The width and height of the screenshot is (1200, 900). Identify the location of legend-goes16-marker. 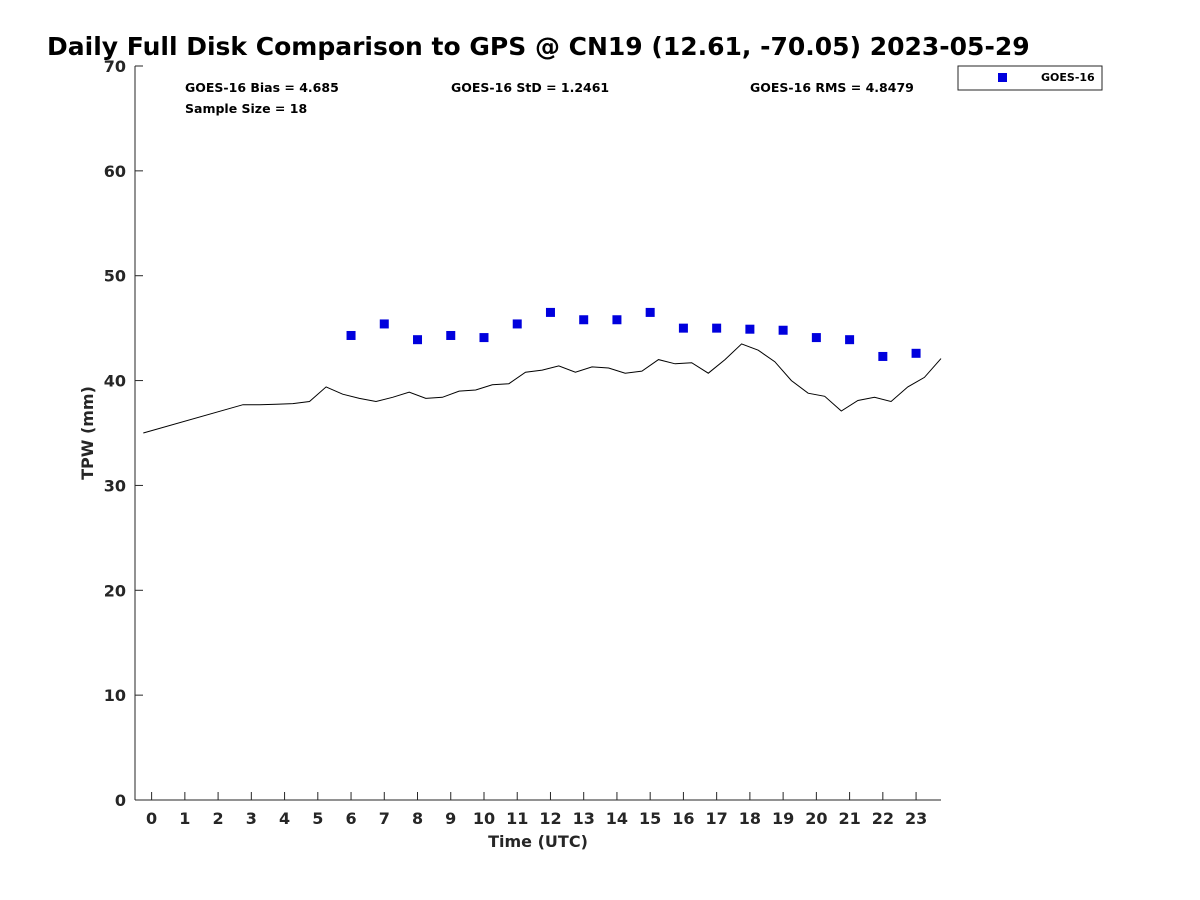
(1002, 77).